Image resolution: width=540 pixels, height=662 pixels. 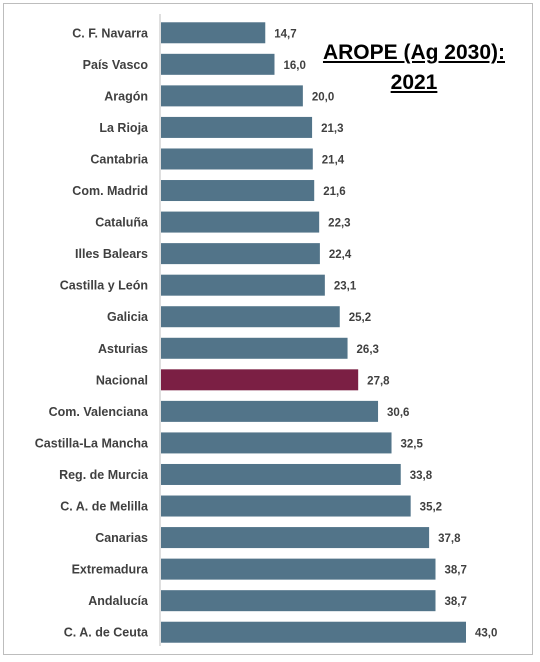 What do you see at coordinates (313, 632) in the screenshot?
I see `bar-c-a-de-ceuta` at bounding box center [313, 632].